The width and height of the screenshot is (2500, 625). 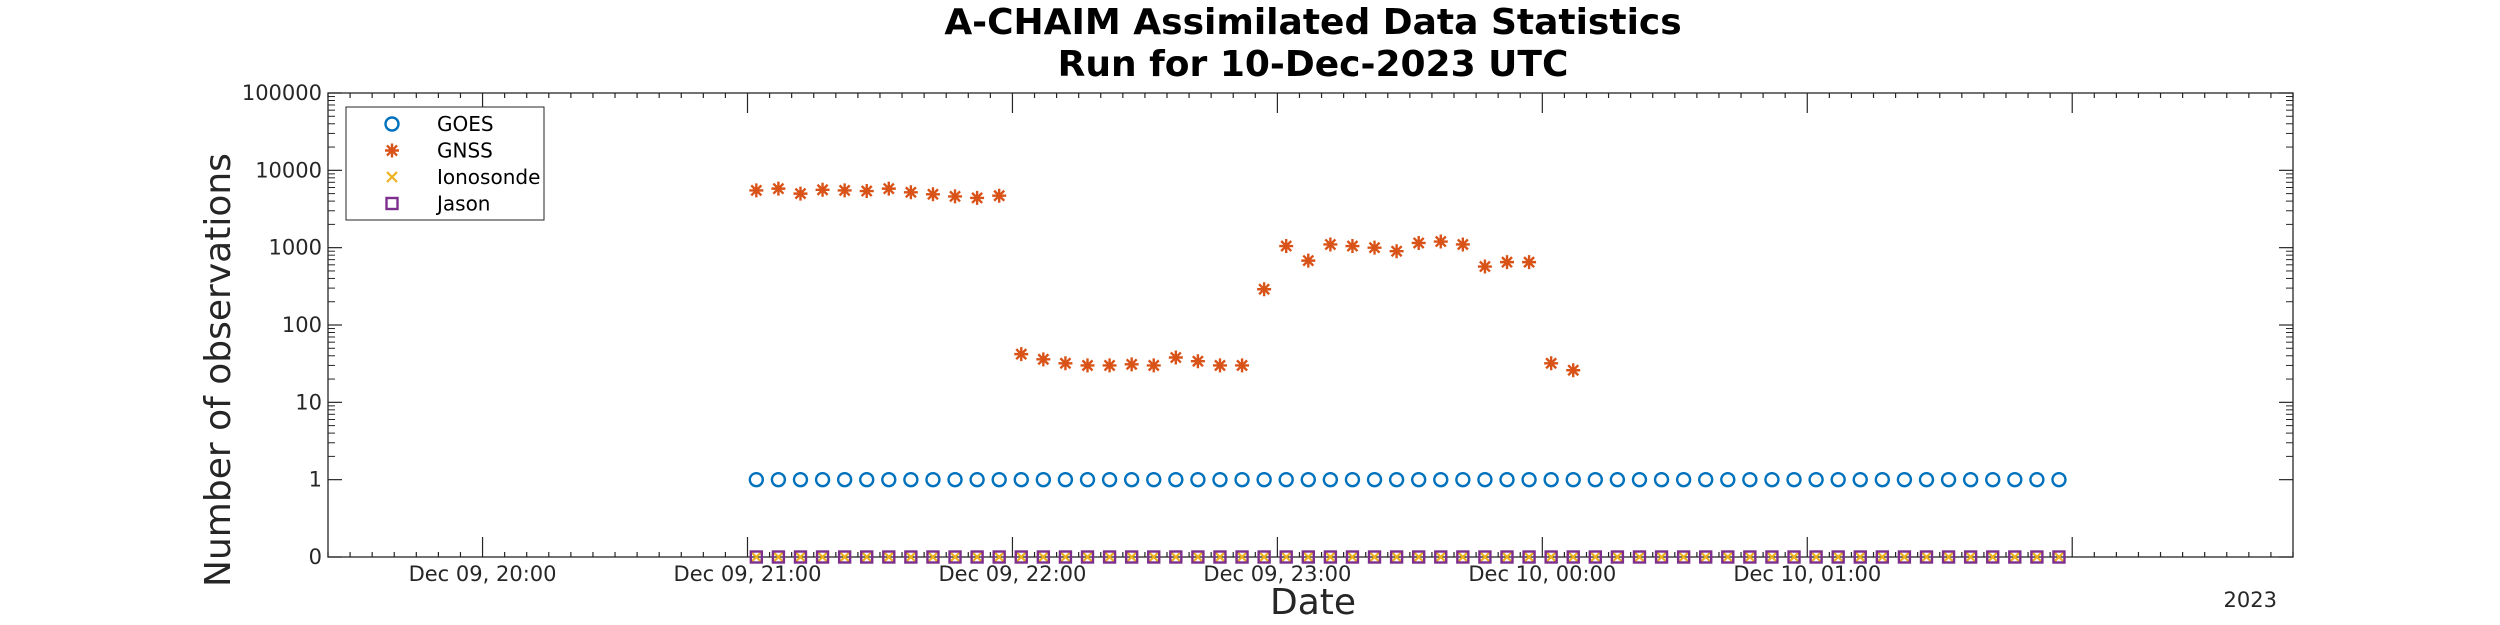 What do you see at coordinates (2250, 600) in the screenshot?
I see `x-epoch-label: 2023` at bounding box center [2250, 600].